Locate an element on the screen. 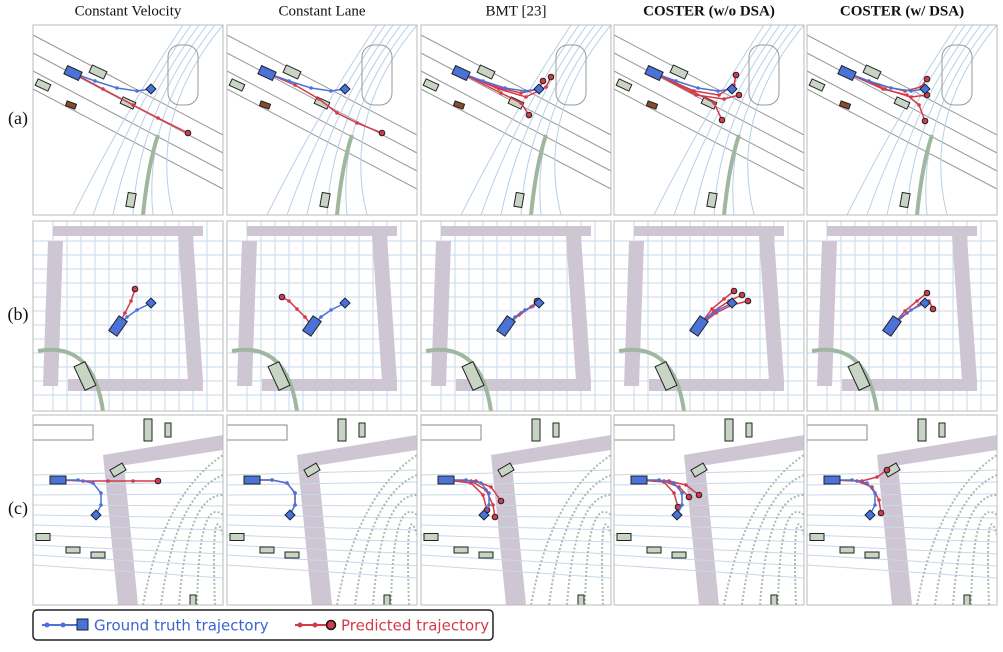  legend-pred-dot is located at coordinates (315, 625).